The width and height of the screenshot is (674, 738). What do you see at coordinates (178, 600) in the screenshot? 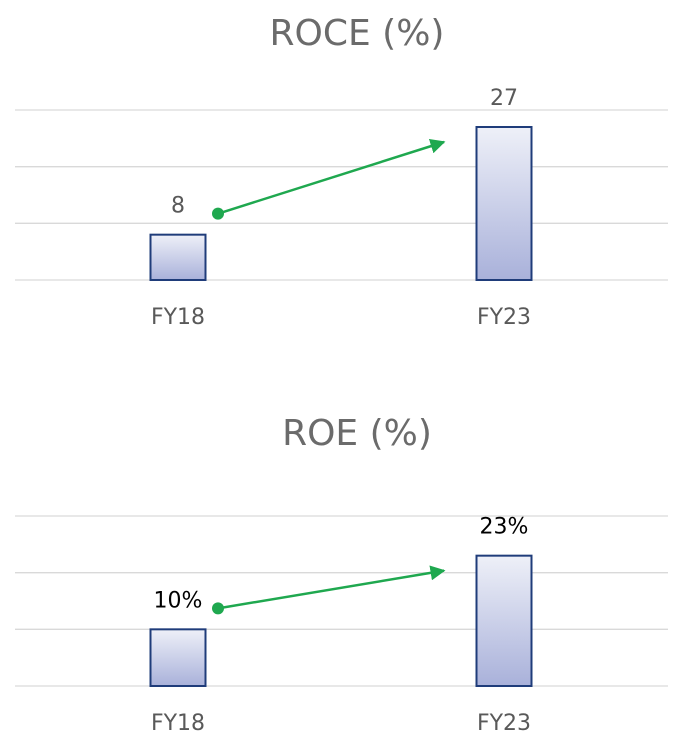
I see `data-label: 10%` at bounding box center [178, 600].